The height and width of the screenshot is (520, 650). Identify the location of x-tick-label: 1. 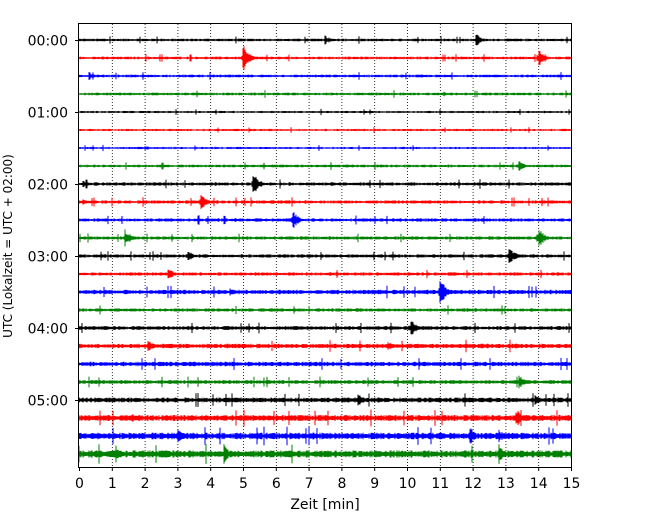
(112, 484).